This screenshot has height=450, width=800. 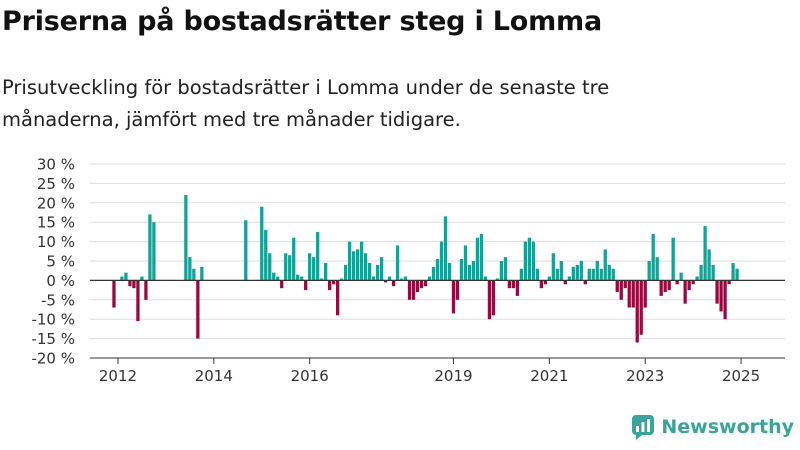 I want to click on y-tick-label: 30 %, so click(x=56, y=165).